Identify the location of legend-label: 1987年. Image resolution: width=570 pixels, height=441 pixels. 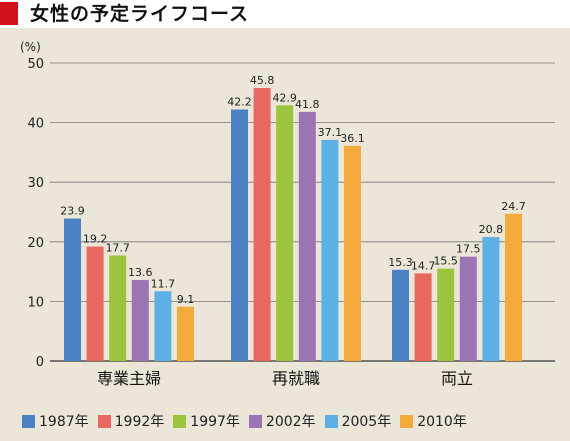
(64, 422).